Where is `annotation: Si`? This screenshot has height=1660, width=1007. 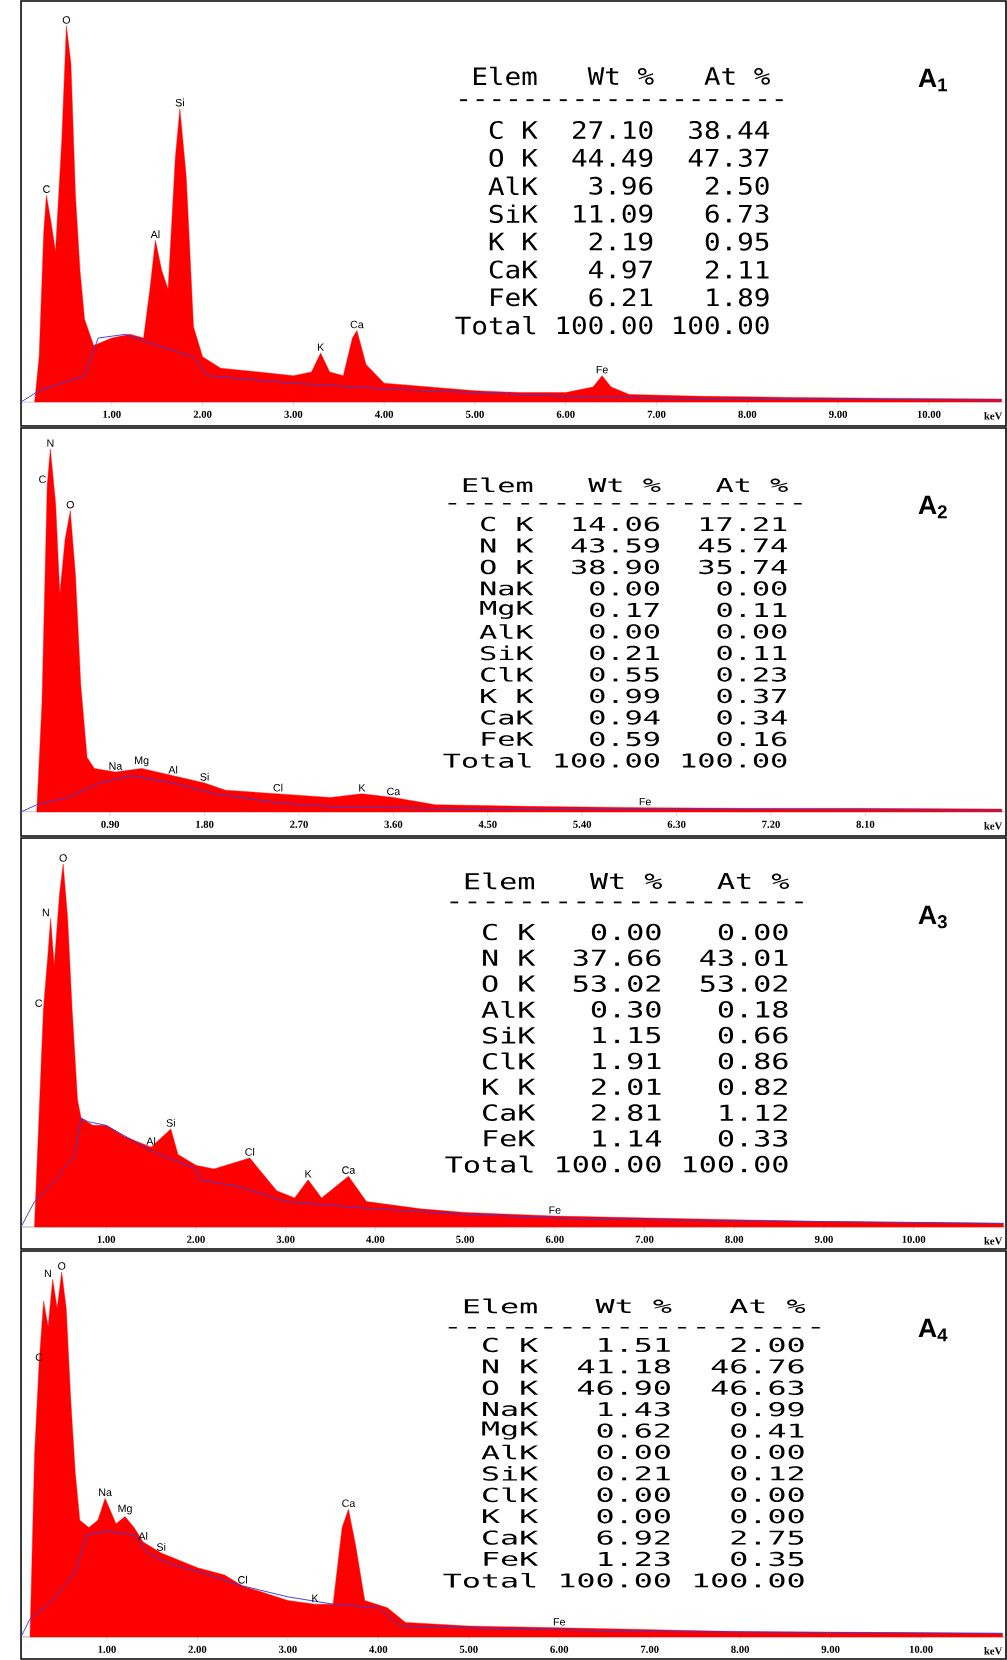
annotation: Si is located at coordinates (170, 1122).